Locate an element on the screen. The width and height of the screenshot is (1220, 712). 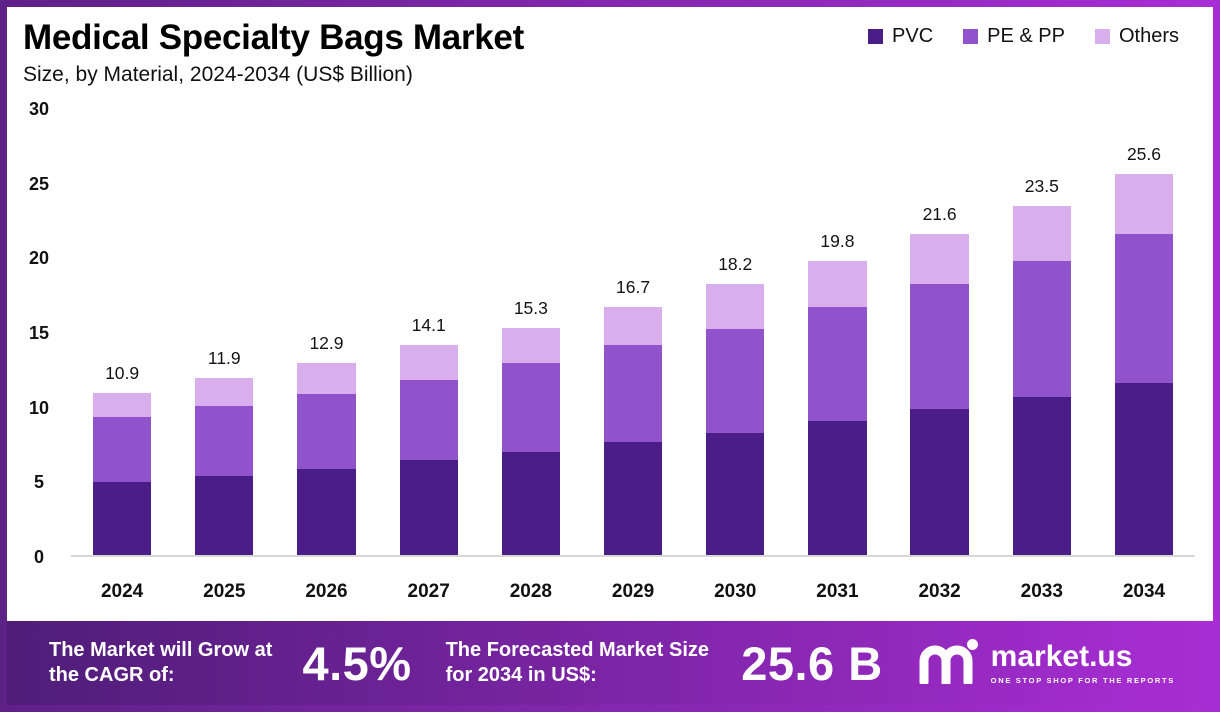
bar-total-label: 19.8 is located at coordinates (837, 240).